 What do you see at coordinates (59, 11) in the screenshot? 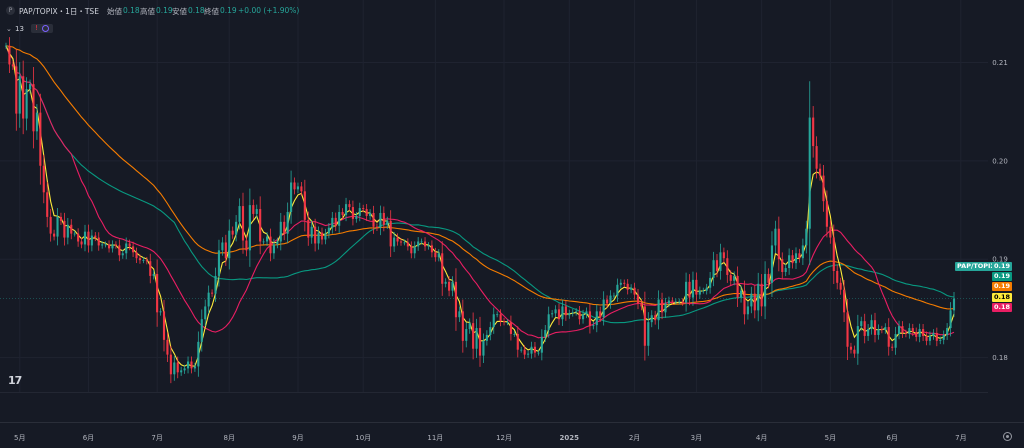
I see `symbol-title: PAP/TOPIX・1日・TSE` at bounding box center [59, 11].